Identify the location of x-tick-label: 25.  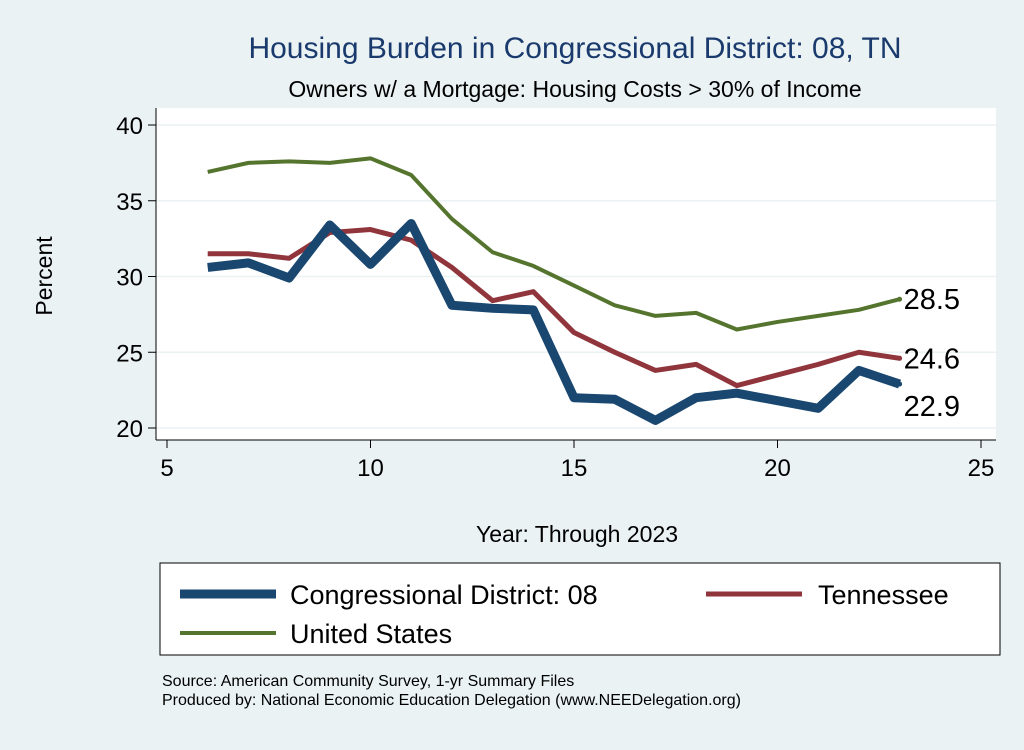
(981, 468).